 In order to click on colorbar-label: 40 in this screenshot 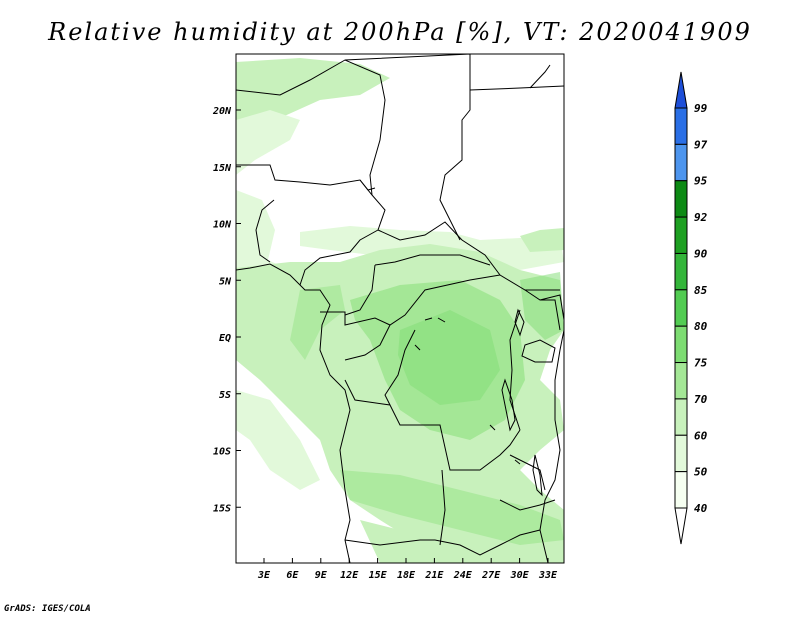, I will do `click(701, 508)`.